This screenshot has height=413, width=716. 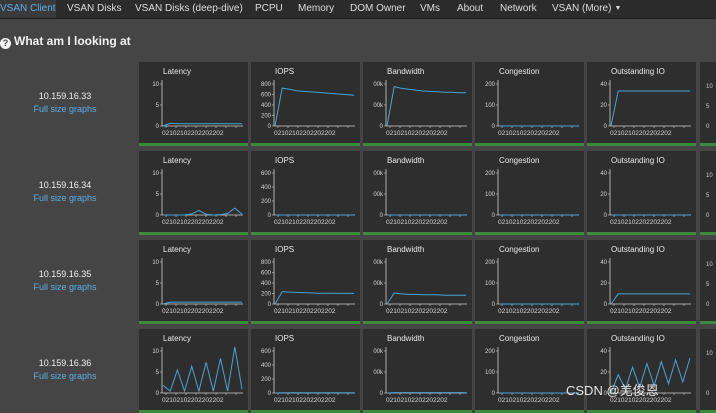 I want to click on tab-vsan-disks-deep-dive: VSAN Disks (deep-dive), so click(x=189, y=9).